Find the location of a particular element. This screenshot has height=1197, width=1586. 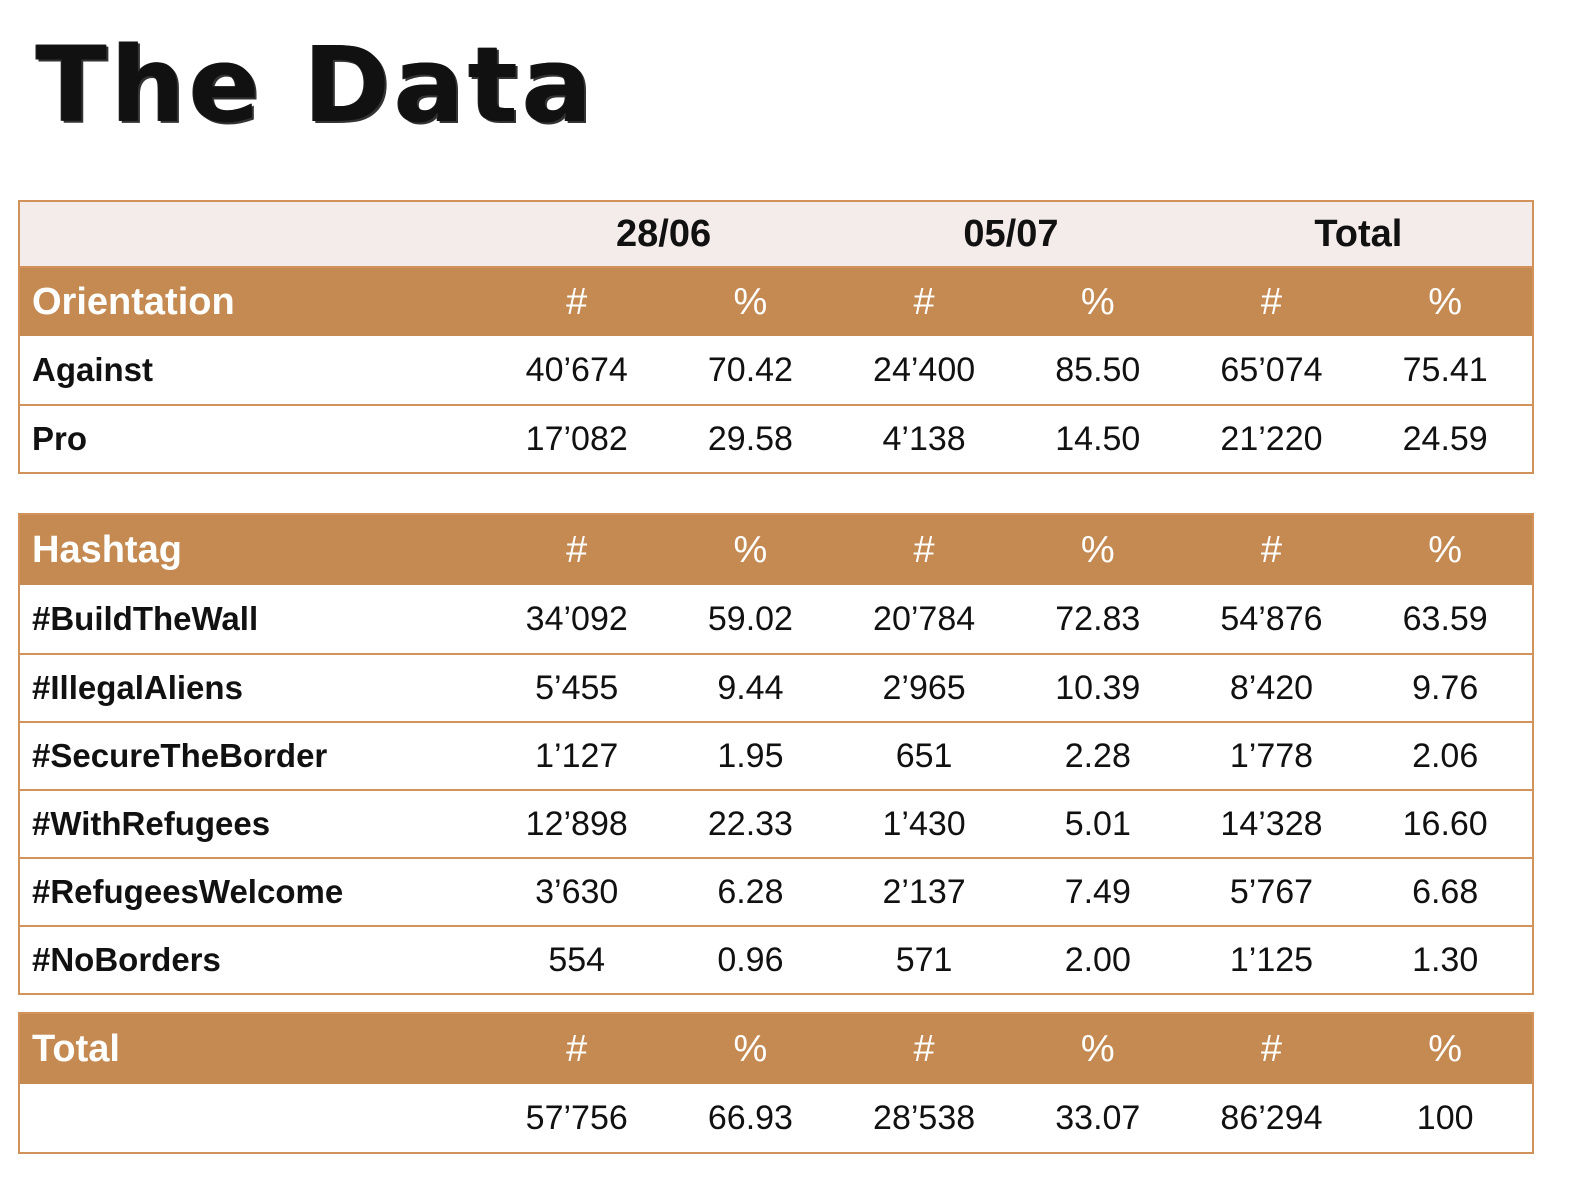

cell-value: 1.30 is located at coordinates (1445, 959).